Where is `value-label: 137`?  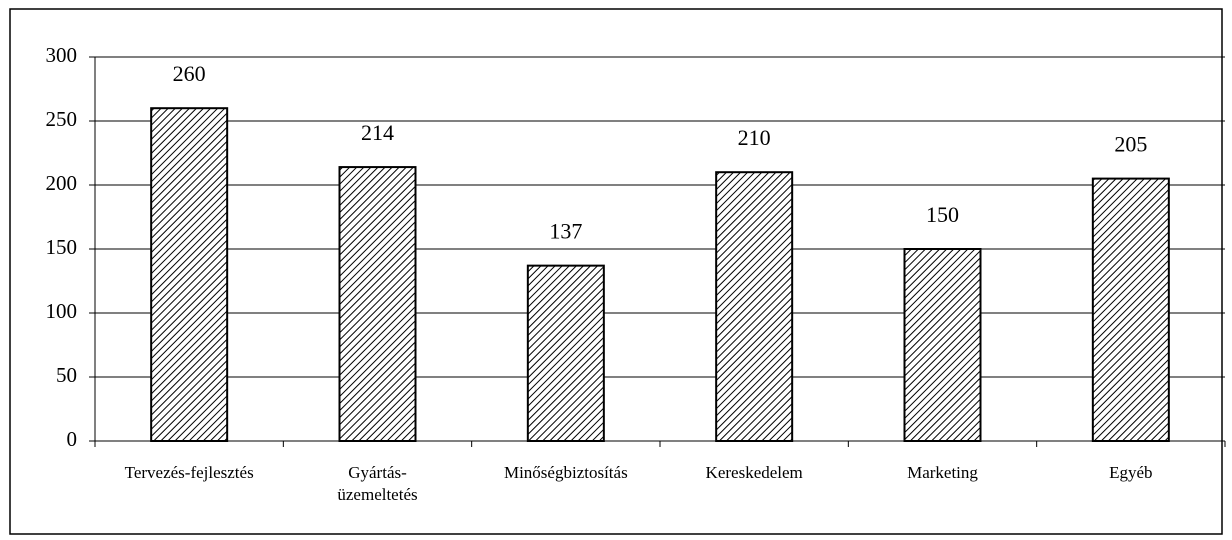 value-label: 137 is located at coordinates (565, 231).